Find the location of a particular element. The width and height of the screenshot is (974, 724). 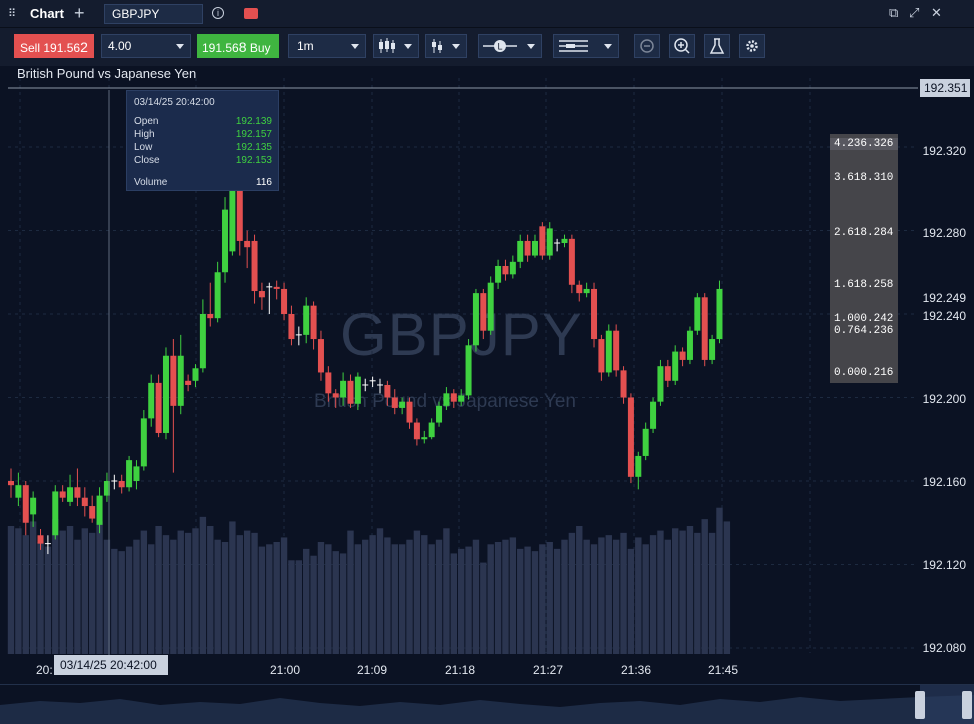

symbol-input is located at coordinates (153, 14).